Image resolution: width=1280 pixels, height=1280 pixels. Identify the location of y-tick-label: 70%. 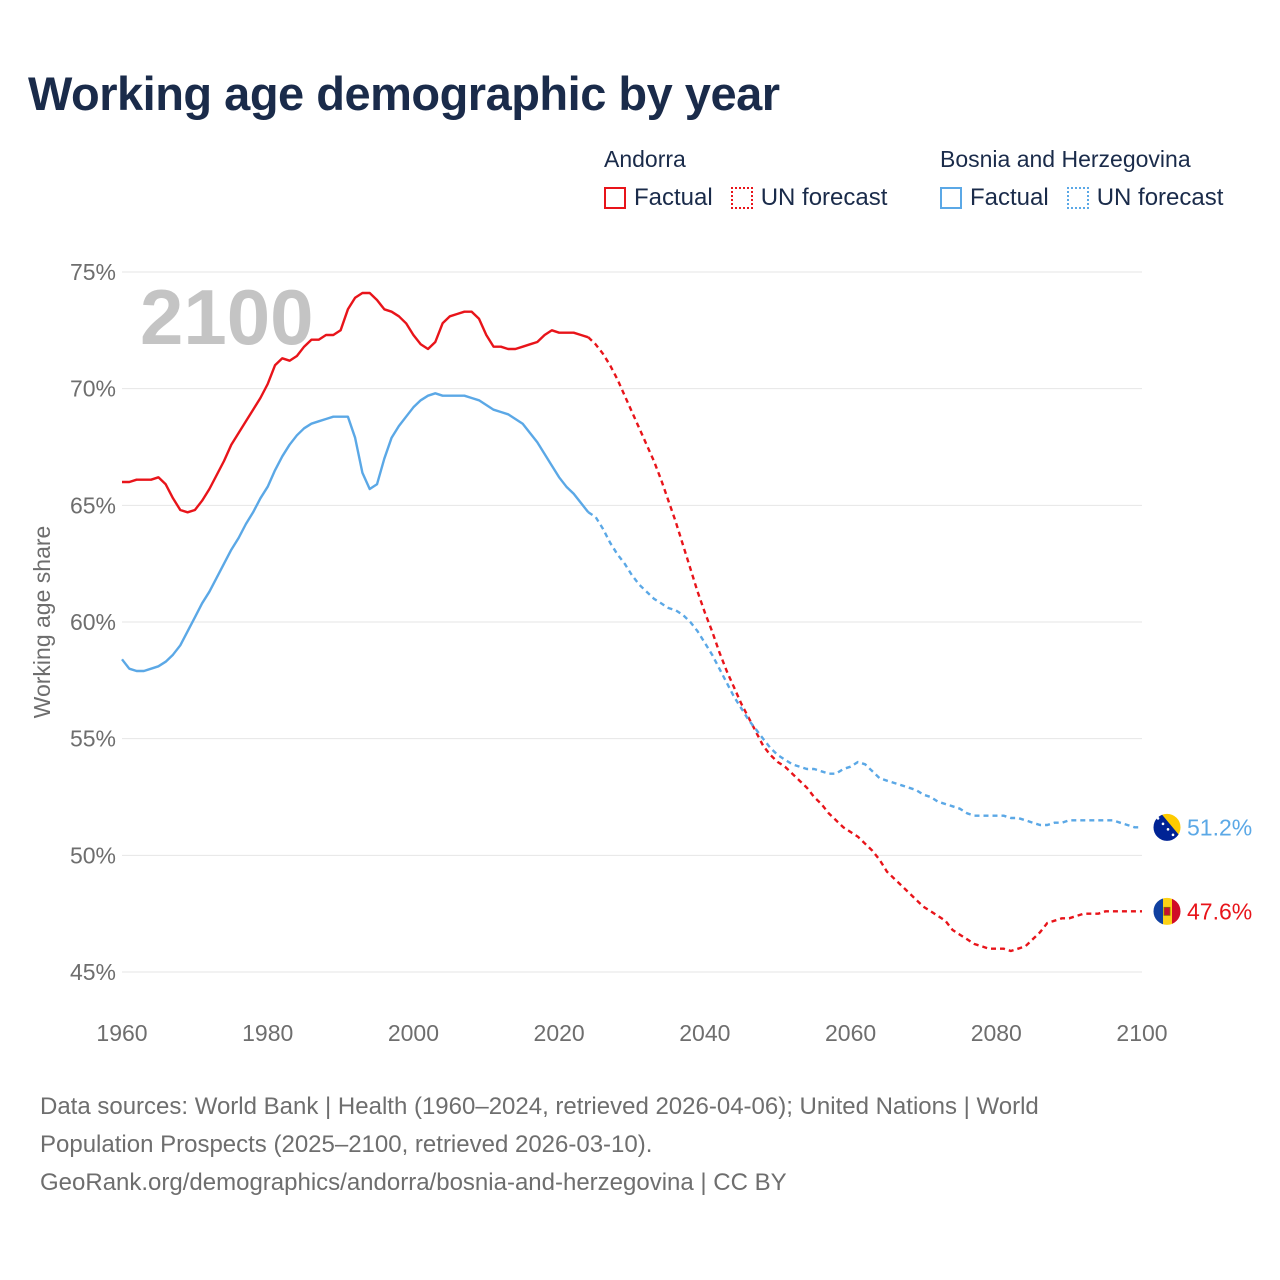
(93, 389).